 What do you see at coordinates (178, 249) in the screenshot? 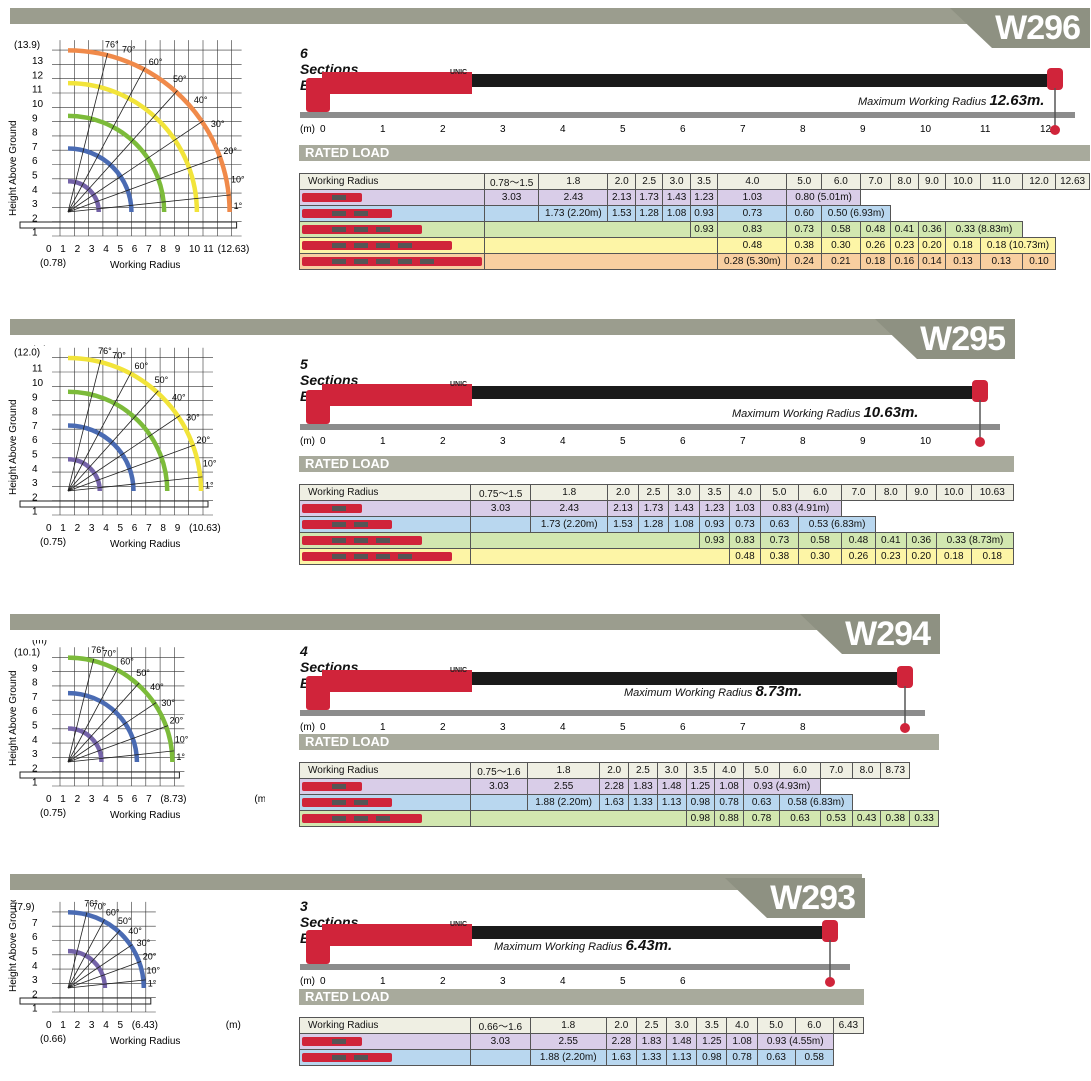
I see `x-tick: 9` at bounding box center [178, 249].